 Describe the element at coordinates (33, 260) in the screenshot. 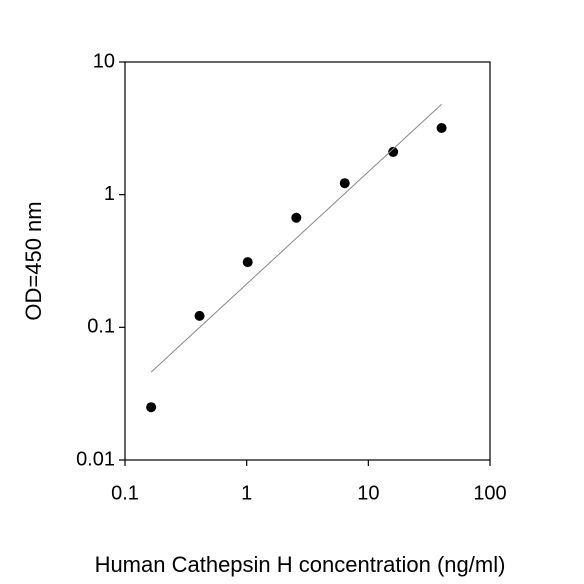

I see `y-axis-label: OD=450 nm` at that location.